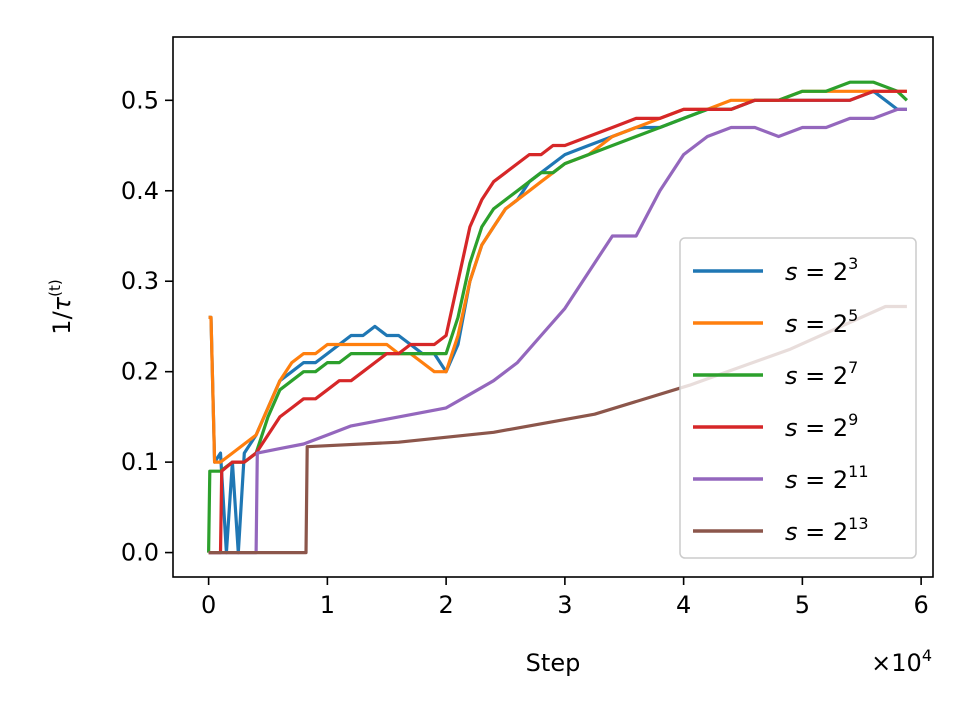  I want to click on legend-box, so click(798, 398).